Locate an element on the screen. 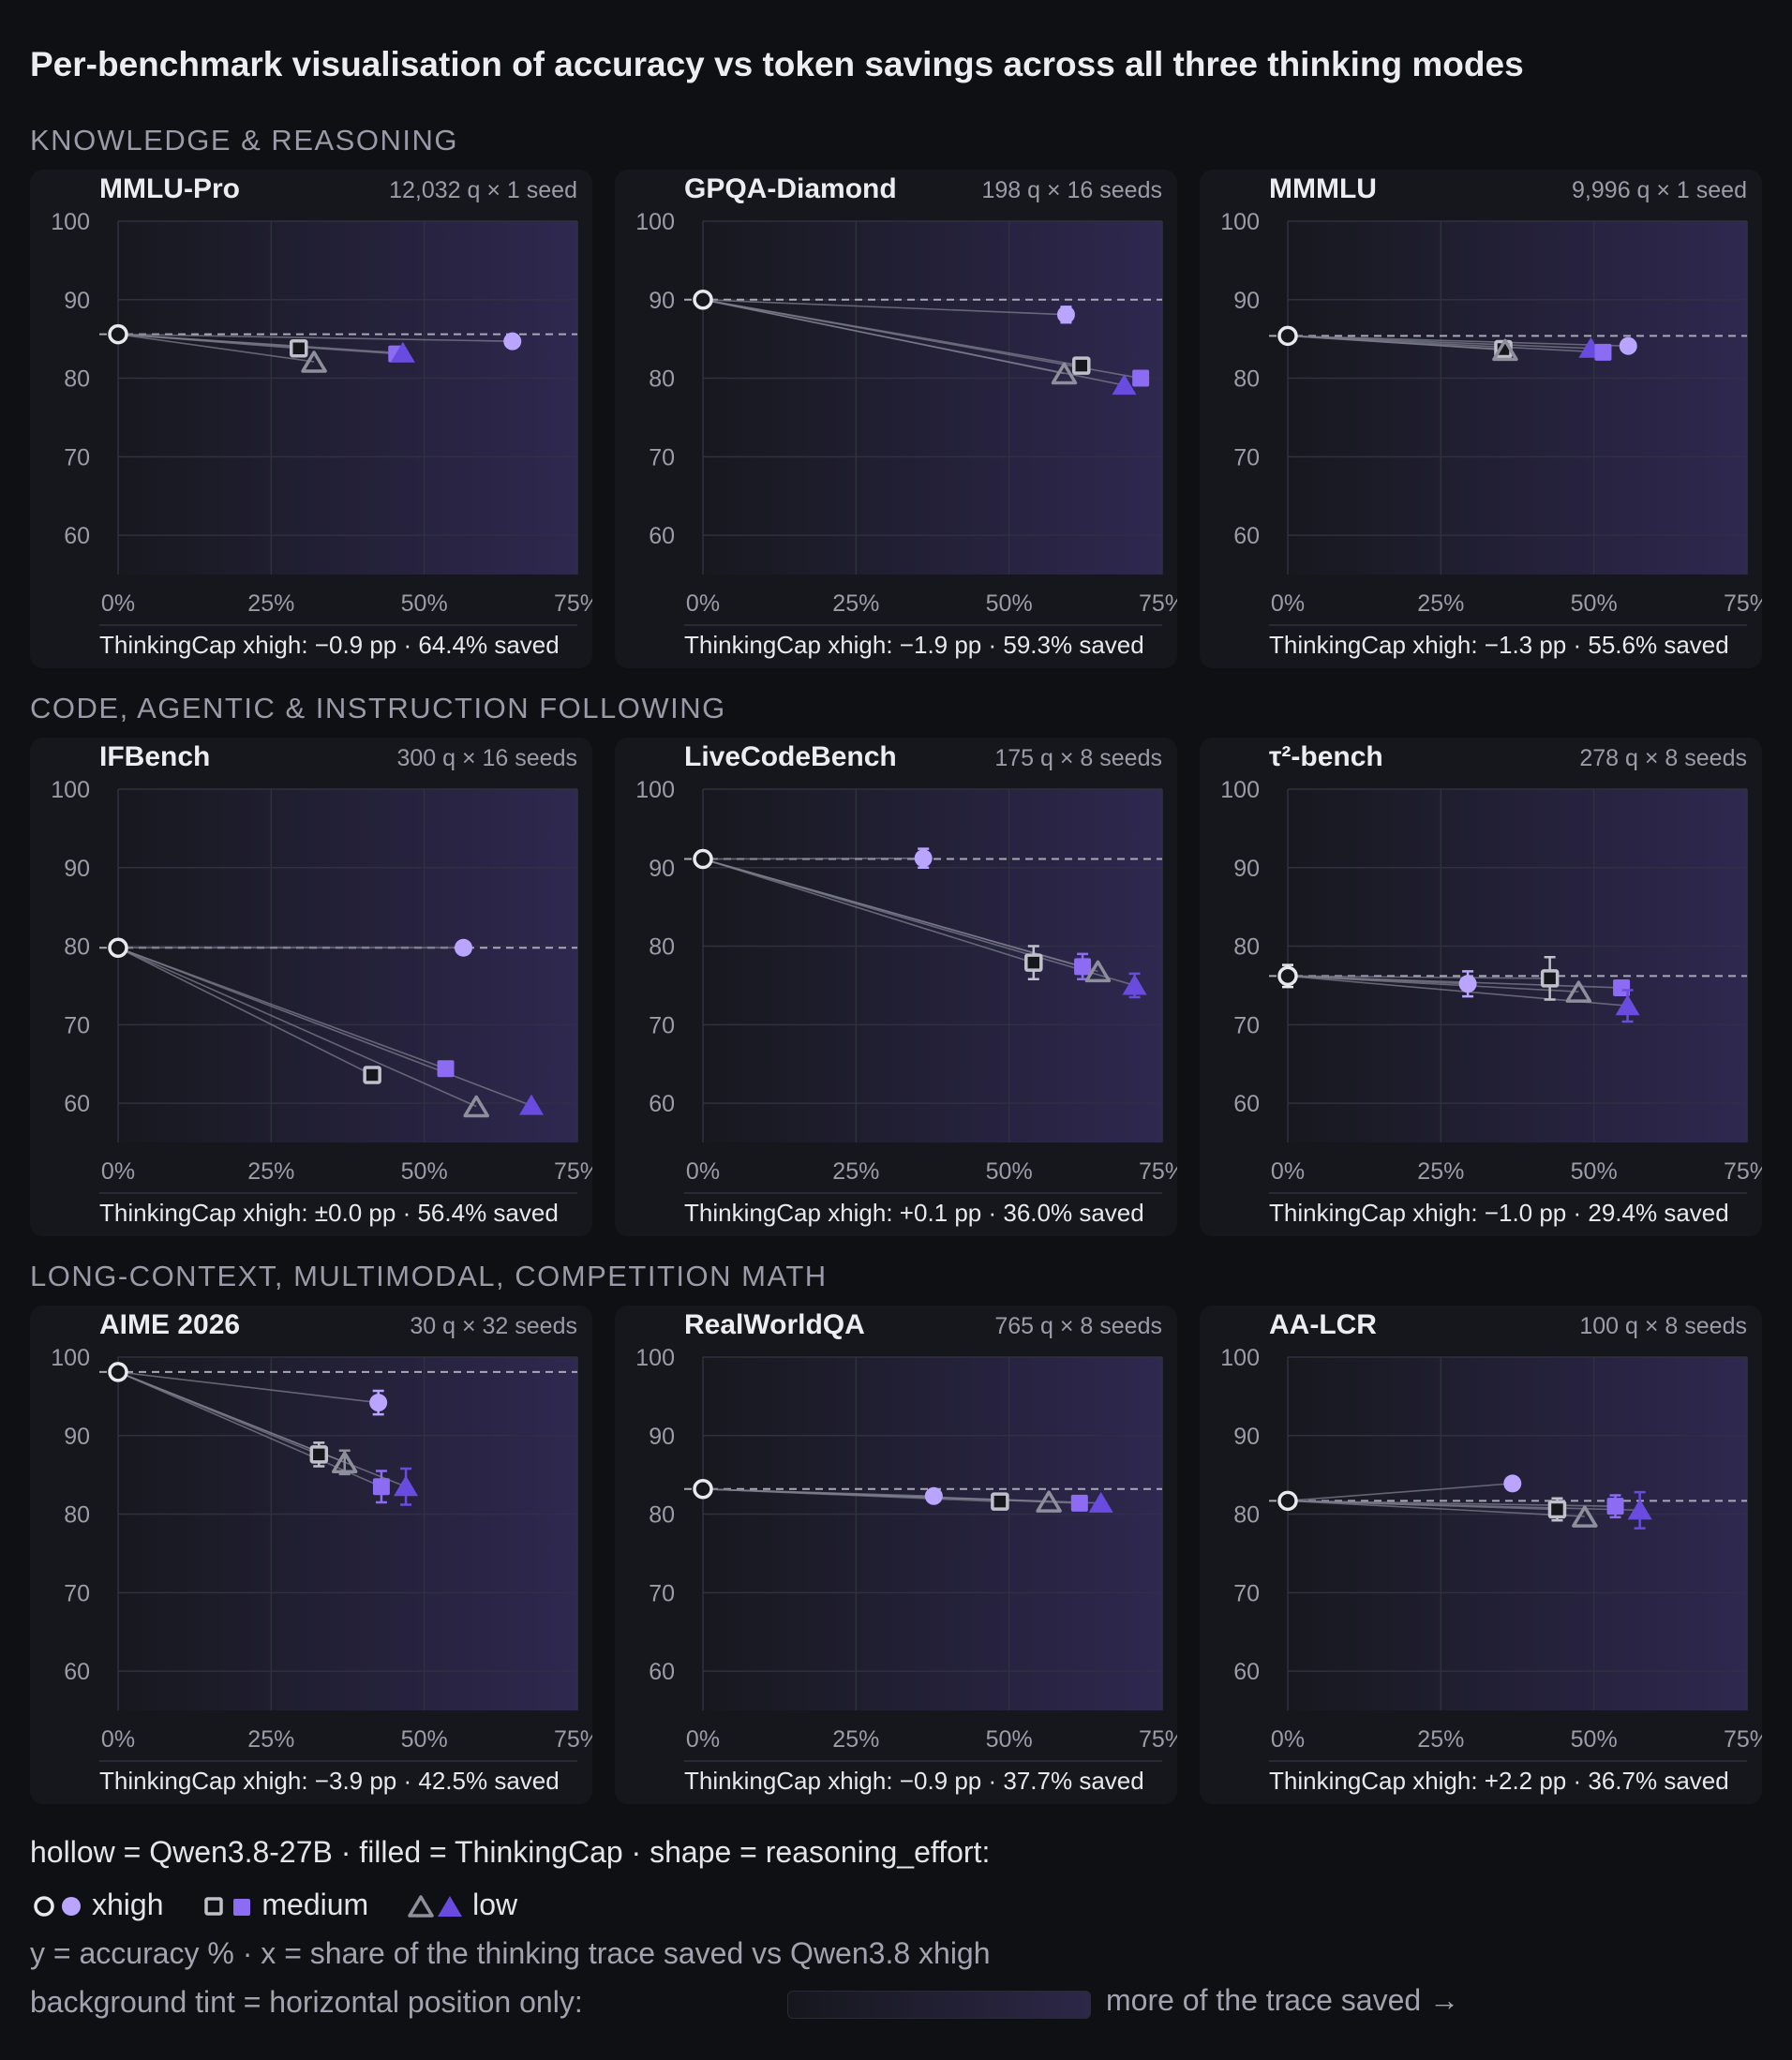  legend-triangle-icon is located at coordinates (435, 1906).